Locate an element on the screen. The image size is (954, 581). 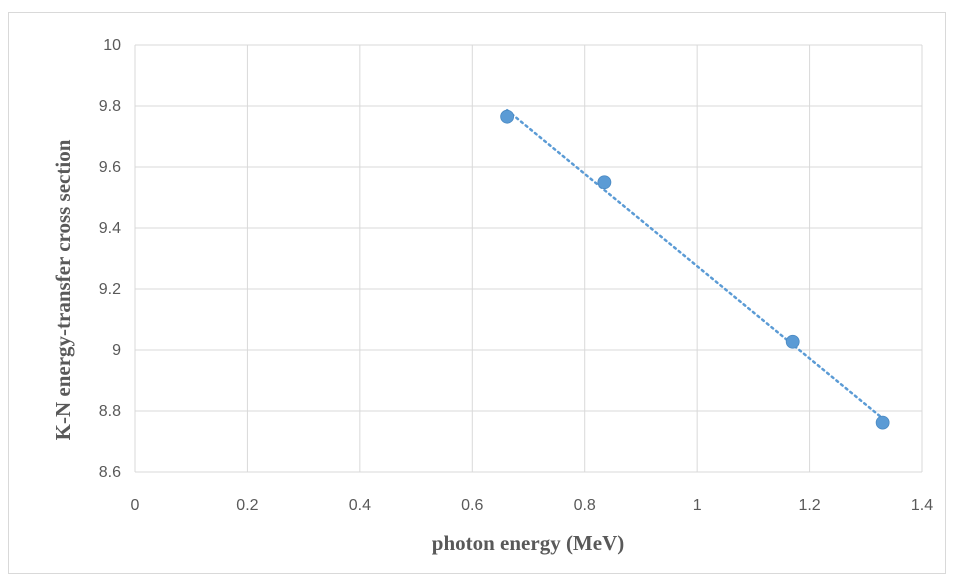
y-tick-label: 9.2 is located at coordinates (110, 289).